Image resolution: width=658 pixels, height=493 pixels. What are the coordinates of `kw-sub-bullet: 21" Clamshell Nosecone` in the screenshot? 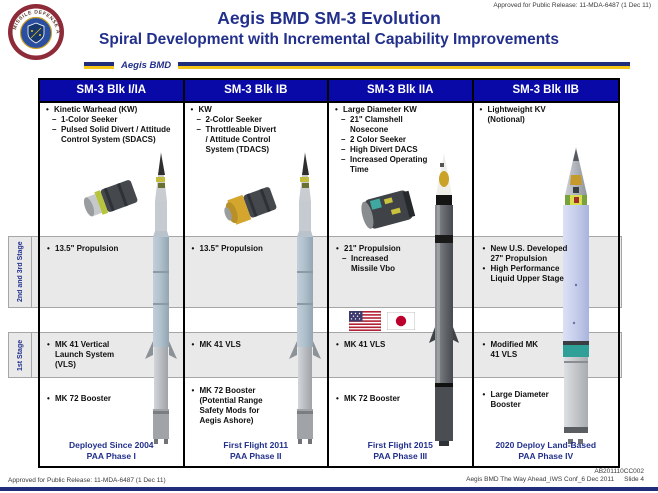 It's located at (373, 125).